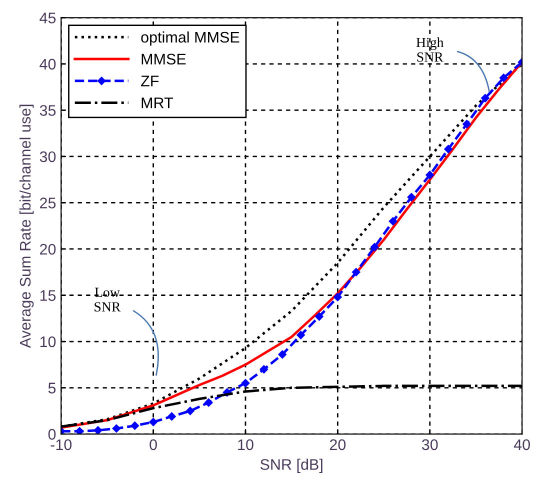 This screenshot has width=536, height=491. I want to click on legend-label: optimal MMSE, so click(190, 38).